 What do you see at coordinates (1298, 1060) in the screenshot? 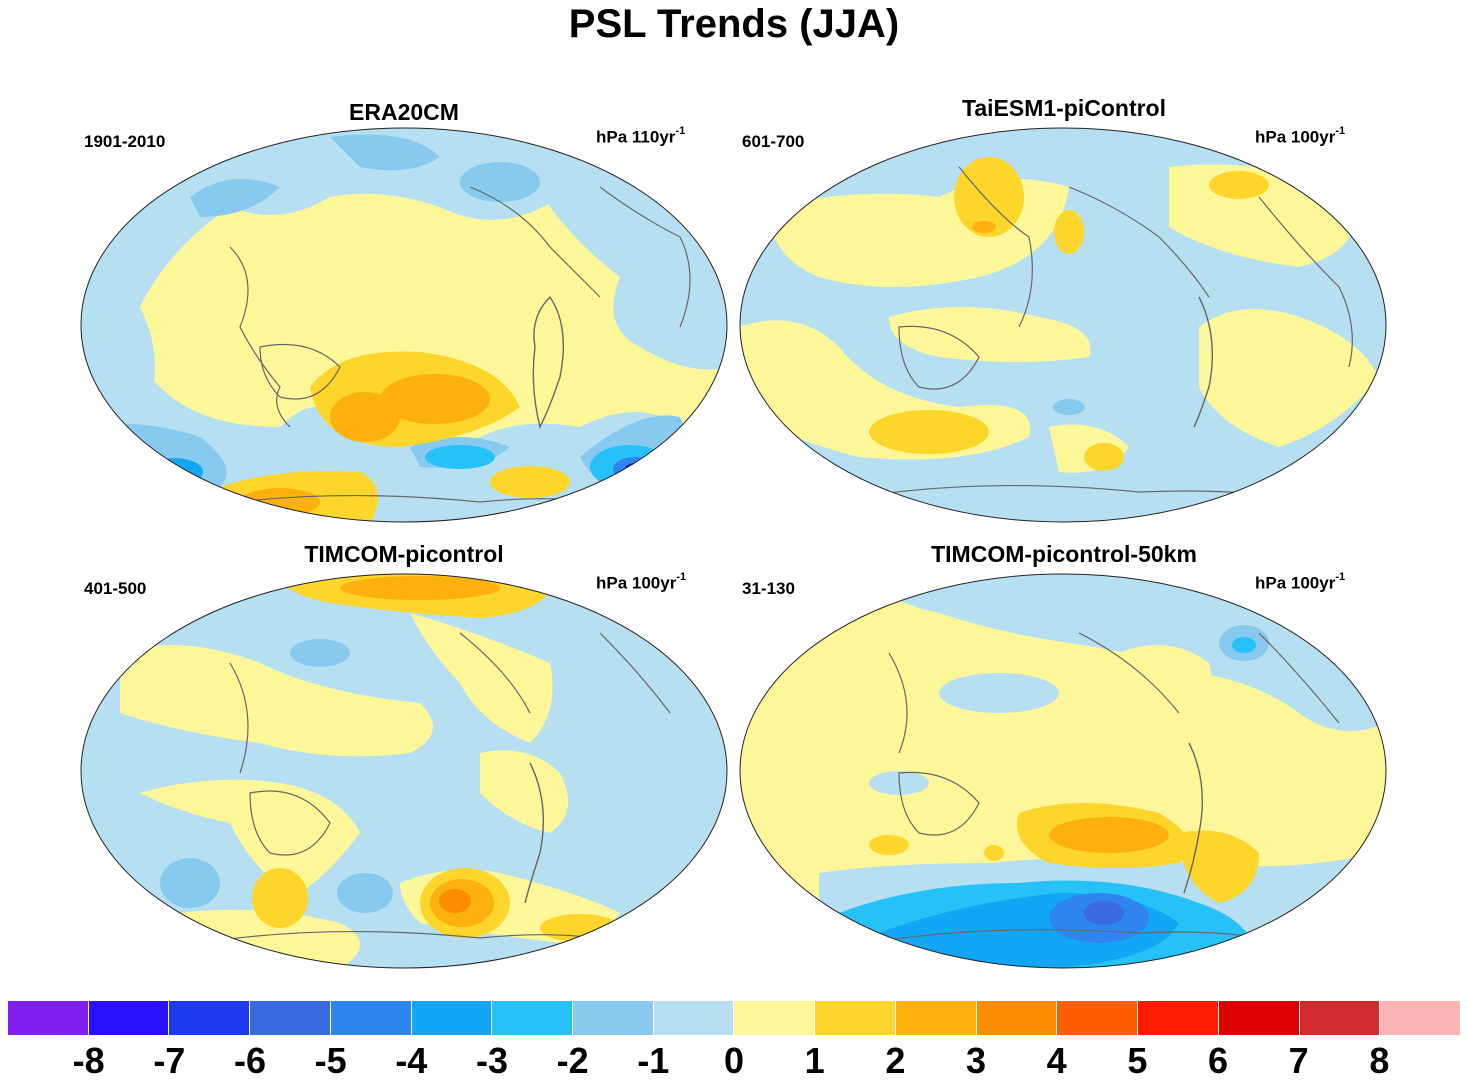
I see `colorbar-tick-label: 7` at bounding box center [1298, 1060].